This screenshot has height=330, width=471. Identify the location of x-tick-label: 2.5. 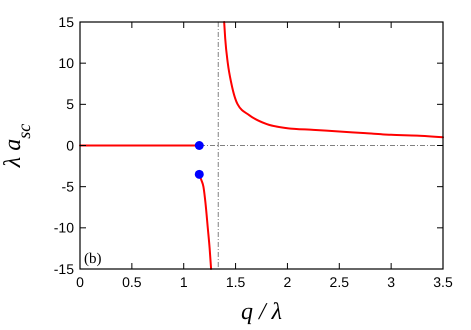
(340, 282).